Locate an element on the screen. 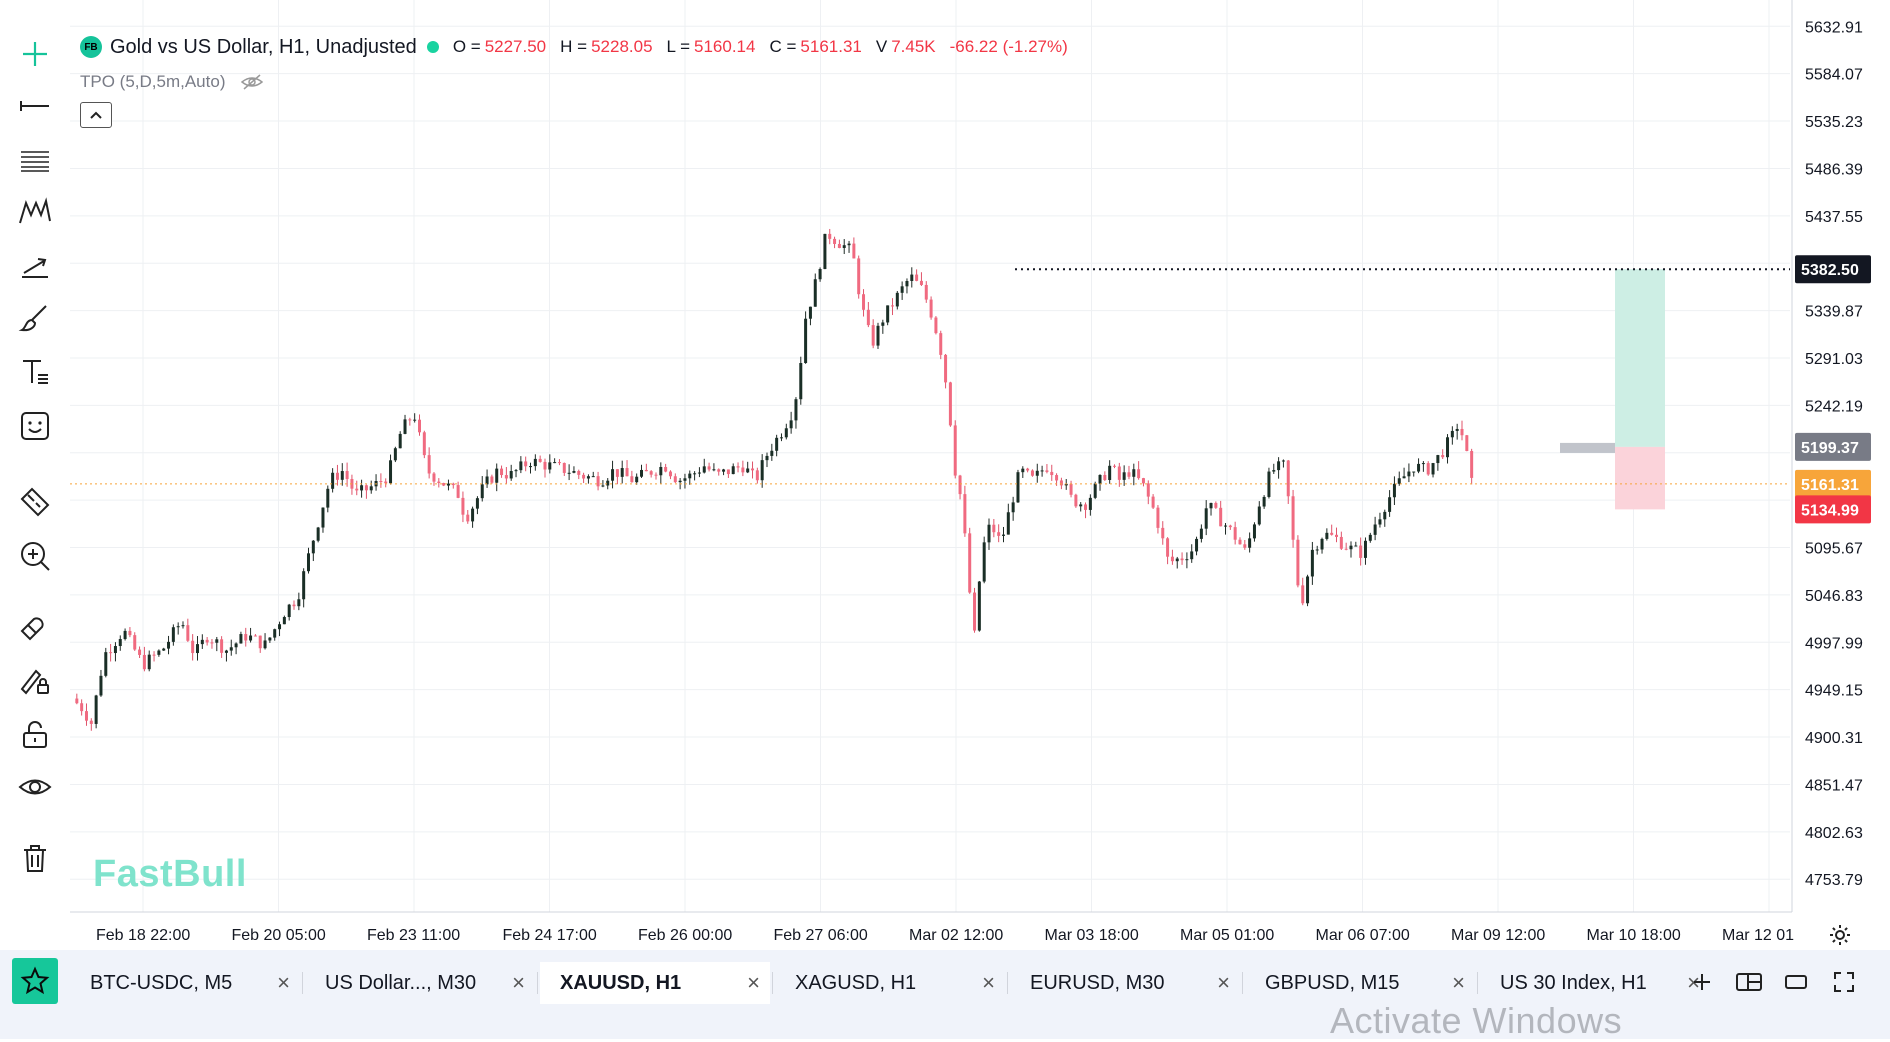 This screenshot has height=1042, width=1890. lock-drawing-icon is located at coordinates (35, 680).